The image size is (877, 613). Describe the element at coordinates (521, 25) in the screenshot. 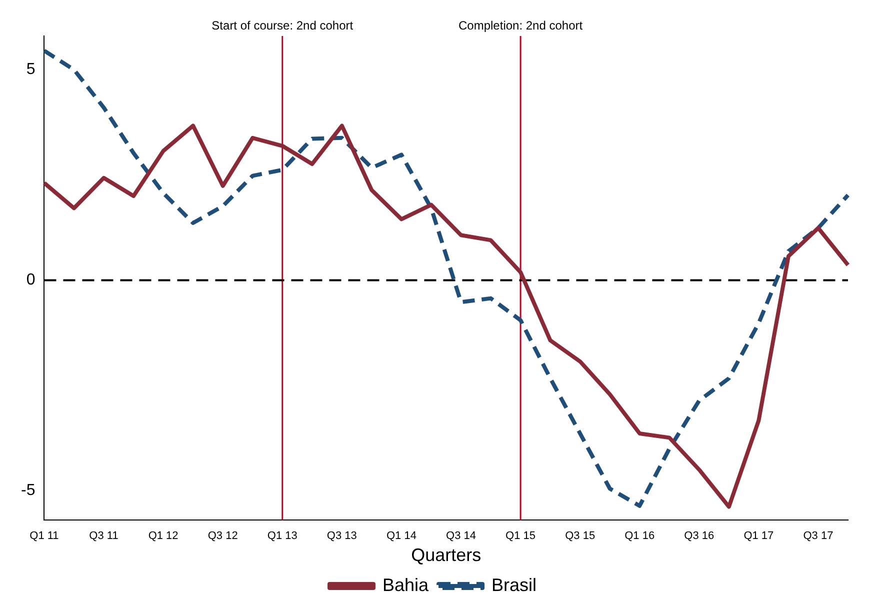

I see `ref-line-label: Completion: 2nd cohort` at that location.